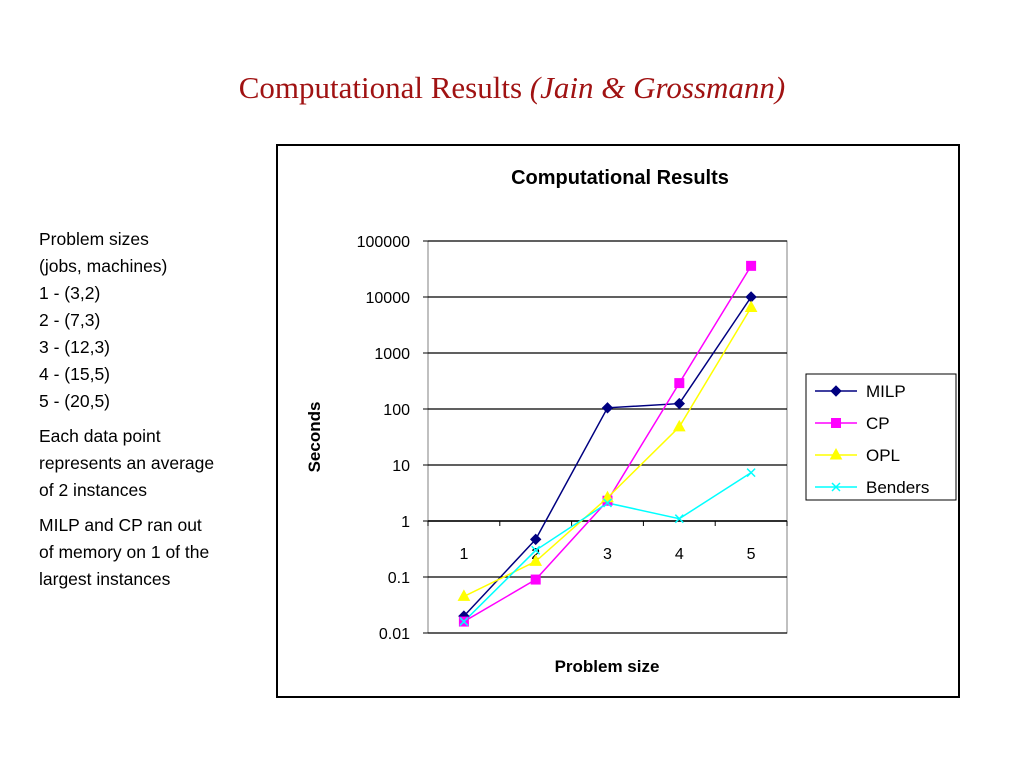 The height and width of the screenshot is (768, 1024). Describe the element at coordinates (620, 178) in the screenshot. I see `chart-title: Computational Results` at that location.